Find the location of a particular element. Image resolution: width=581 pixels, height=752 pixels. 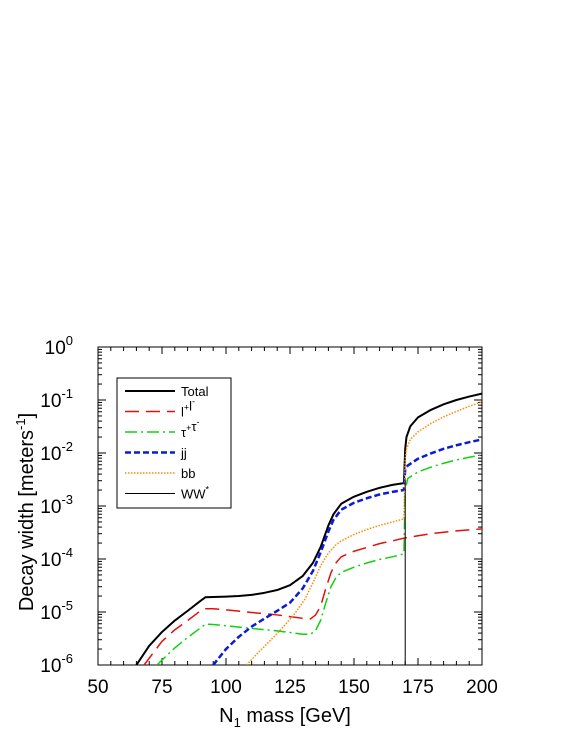

legend-label: l+l- is located at coordinates (188, 408).